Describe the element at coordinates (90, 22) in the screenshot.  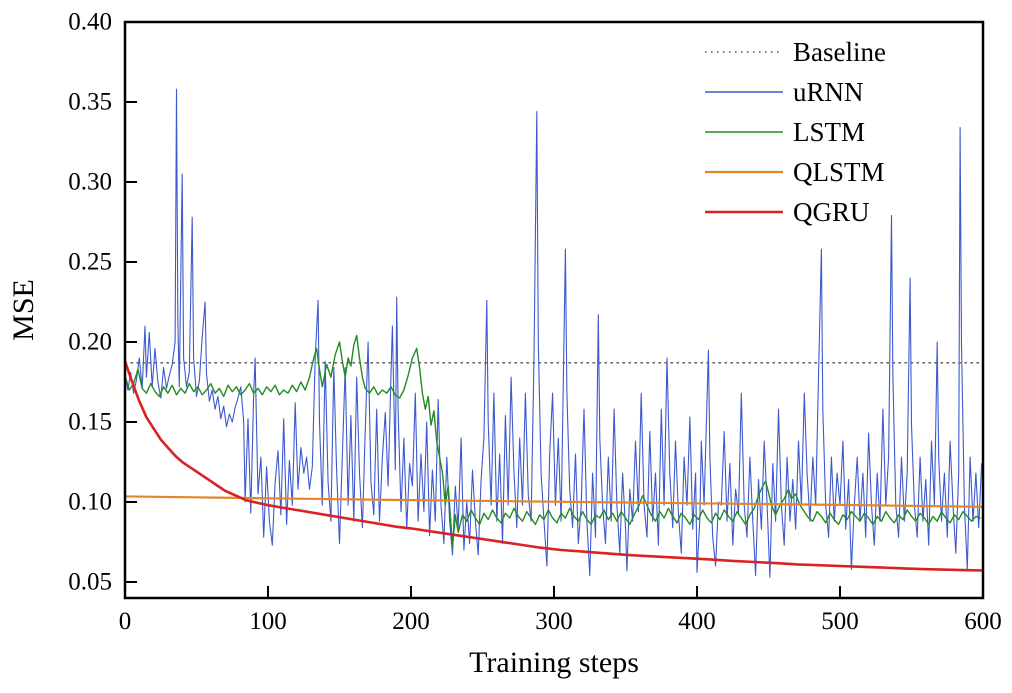
I see `y-tick-label: 0.40` at that location.